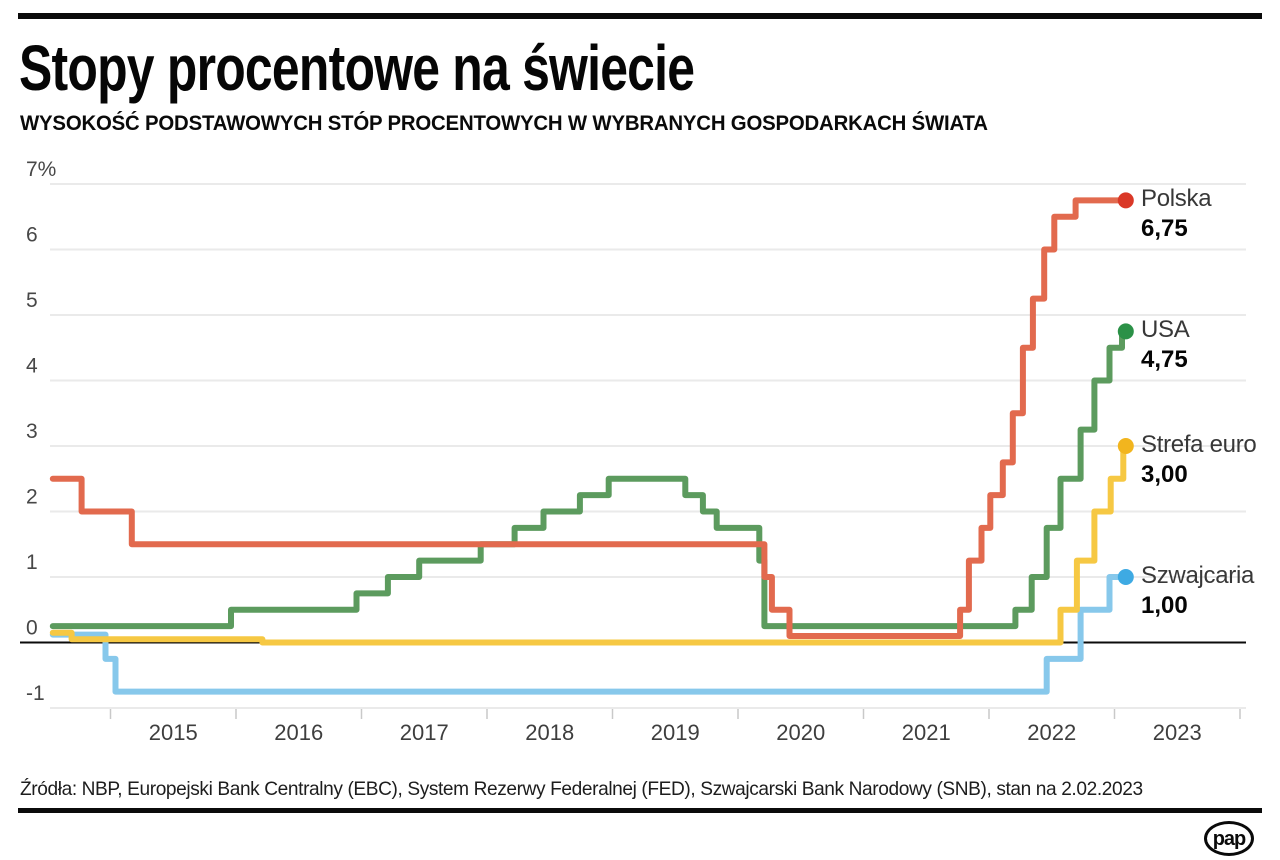 Image resolution: width=1280 pixels, height=860 pixels. I want to click on legend-series-value: 1,00, so click(1164, 605).